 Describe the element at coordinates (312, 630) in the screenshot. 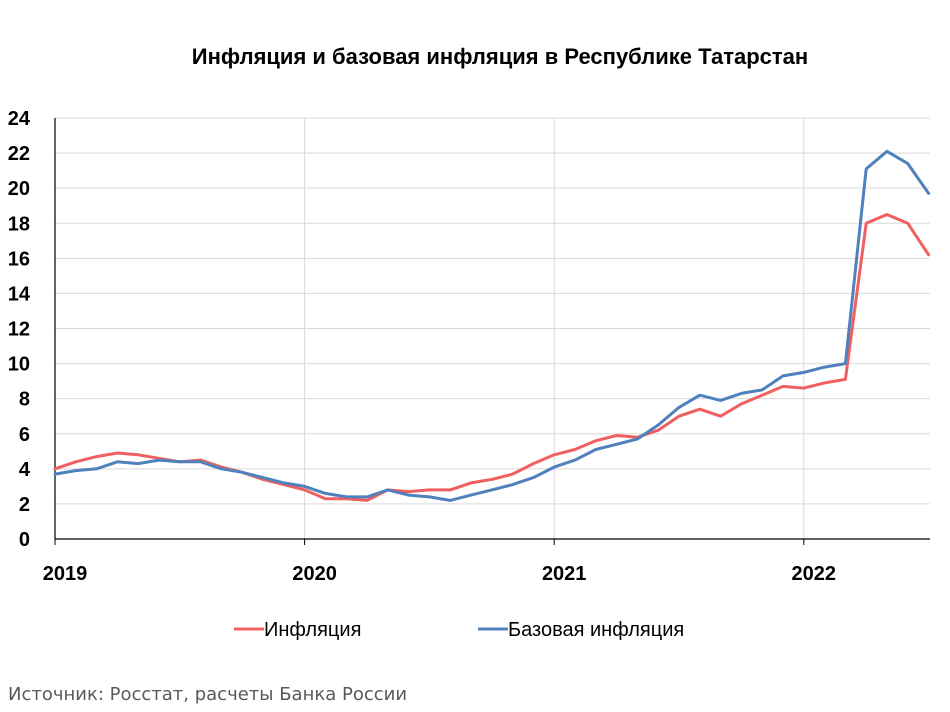

I see `legend-label-0: Инфляция` at that location.